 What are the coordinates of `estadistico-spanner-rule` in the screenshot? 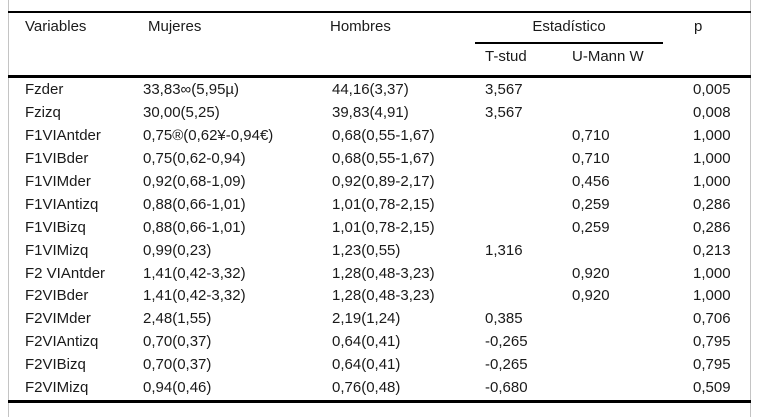 It's located at (569, 43).